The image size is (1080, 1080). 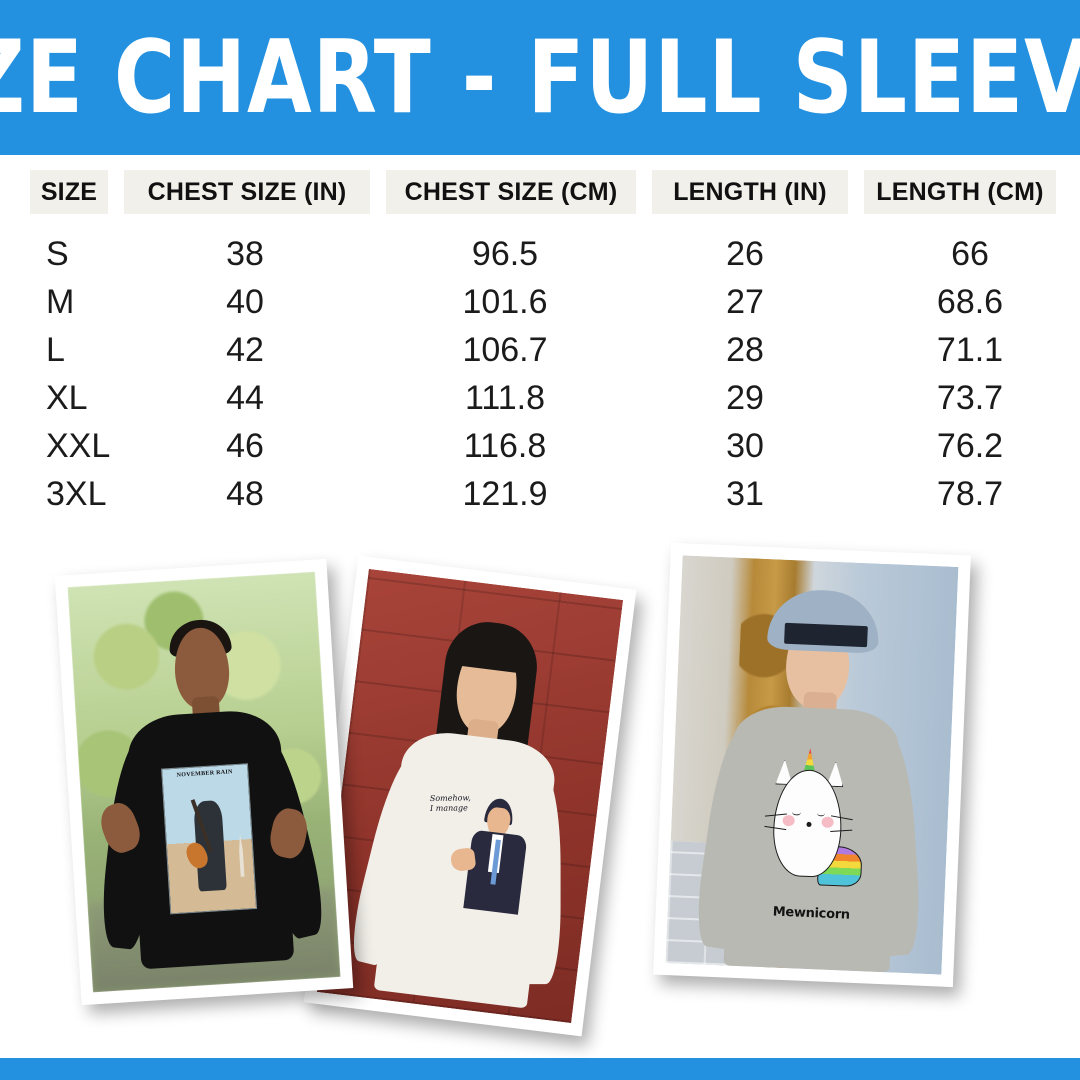 What do you see at coordinates (245, 301) in the screenshot?
I see `cell-chest-in: 40` at bounding box center [245, 301].